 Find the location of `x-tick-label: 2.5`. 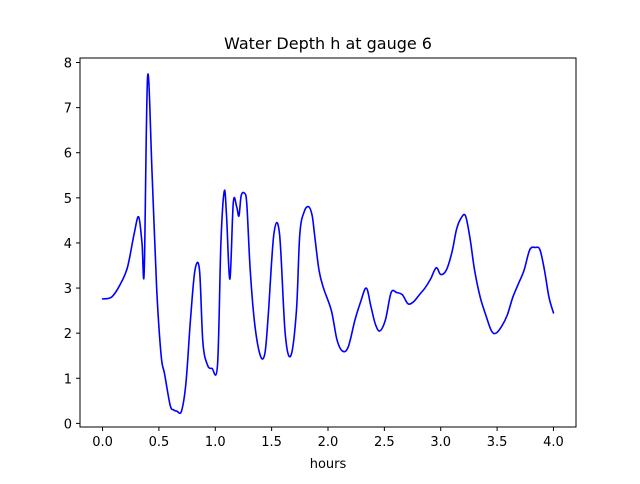

x-tick-label: 2.5 is located at coordinates (384, 442).